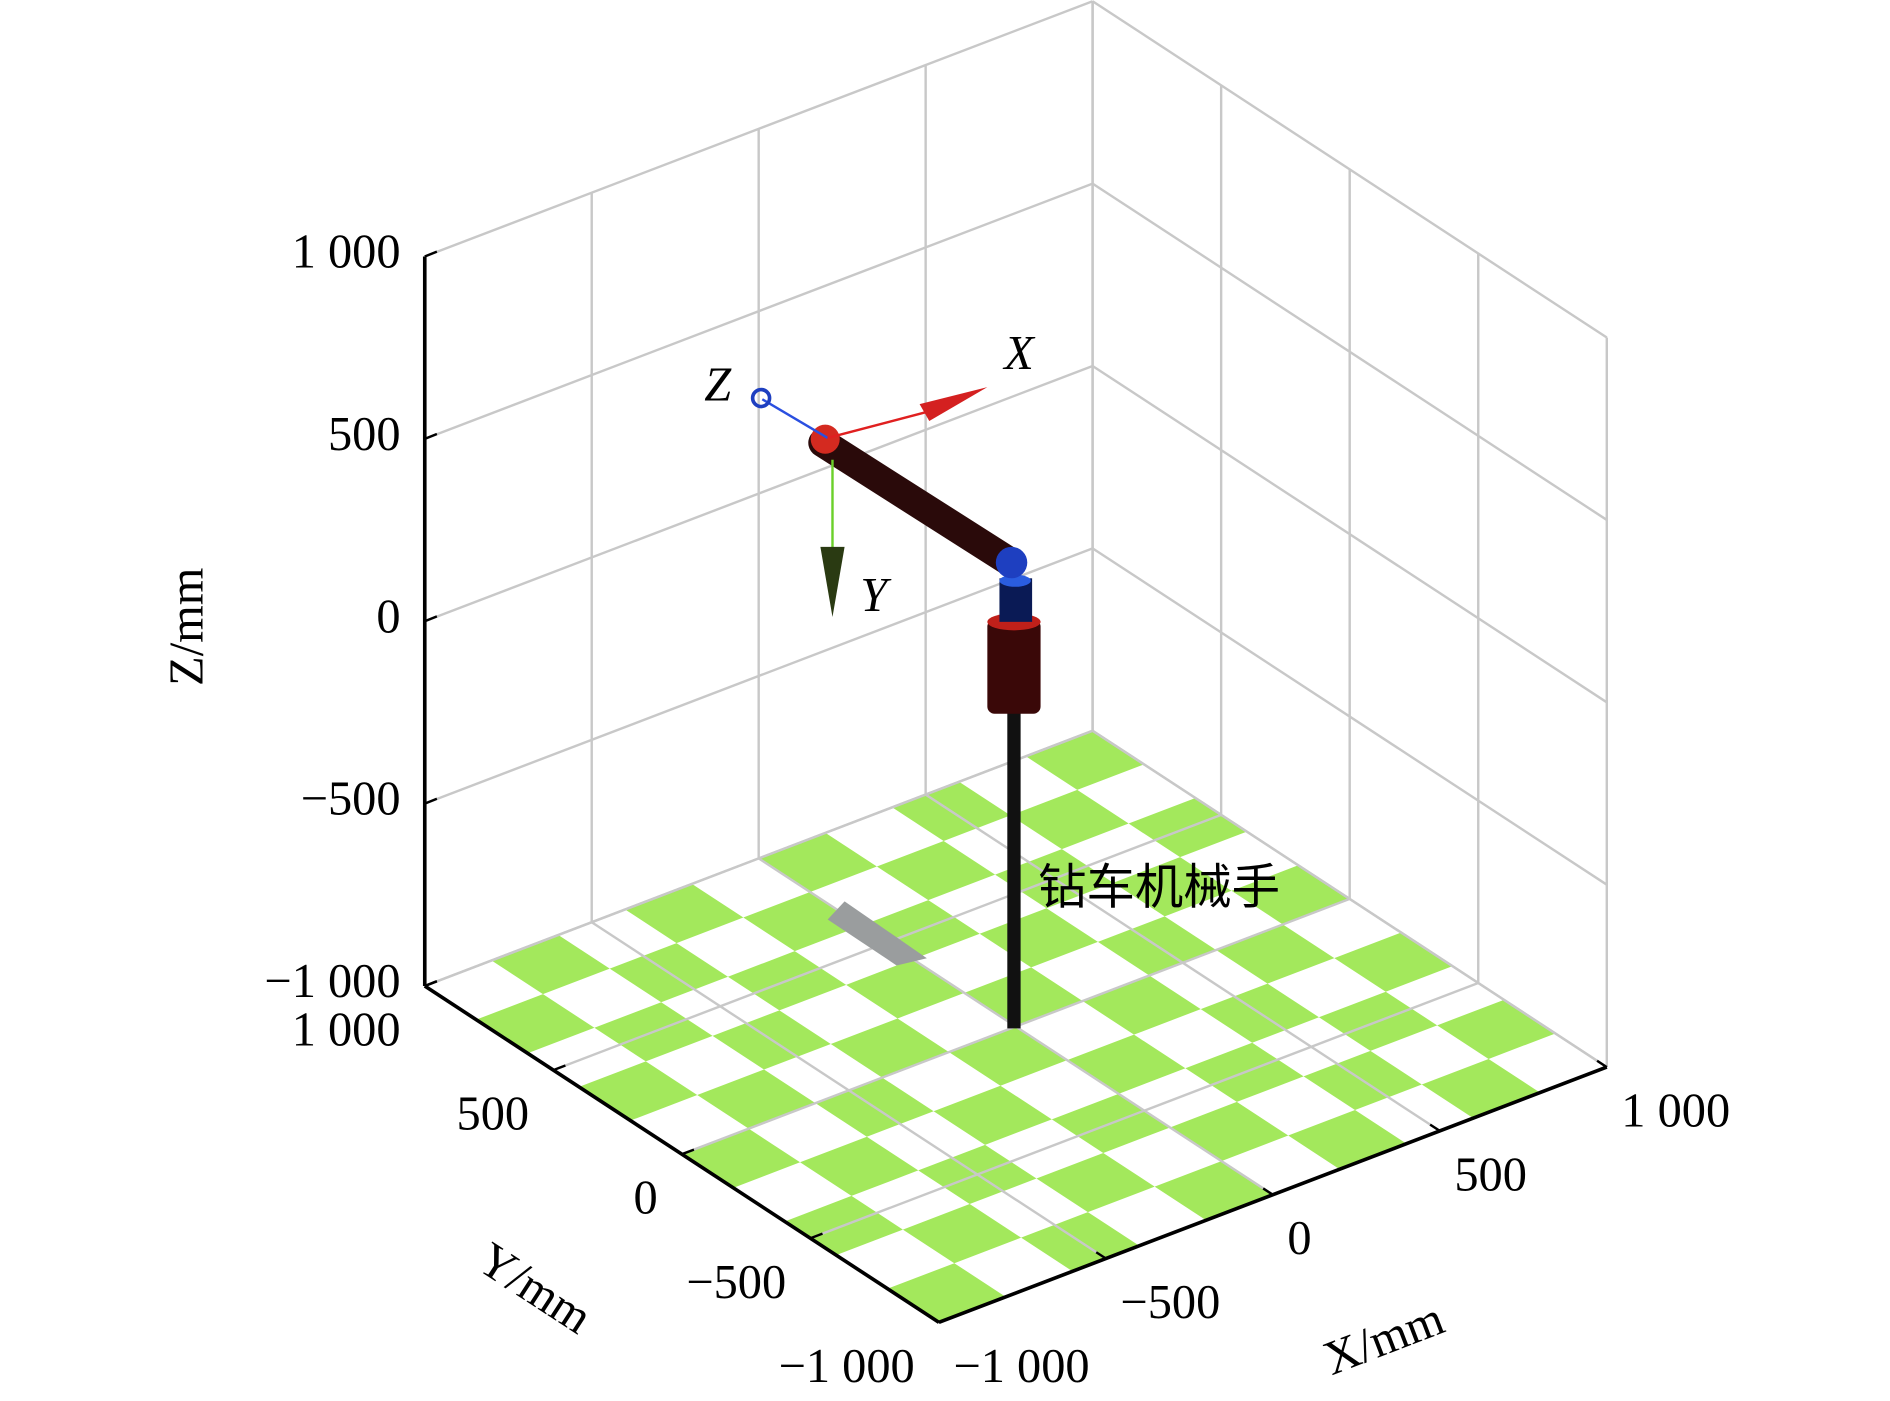 The height and width of the screenshot is (1401, 1890). What do you see at coordinates (878, 425) in the screenshot?
I see `frame-x-axis` at bounding box center [878, 425].